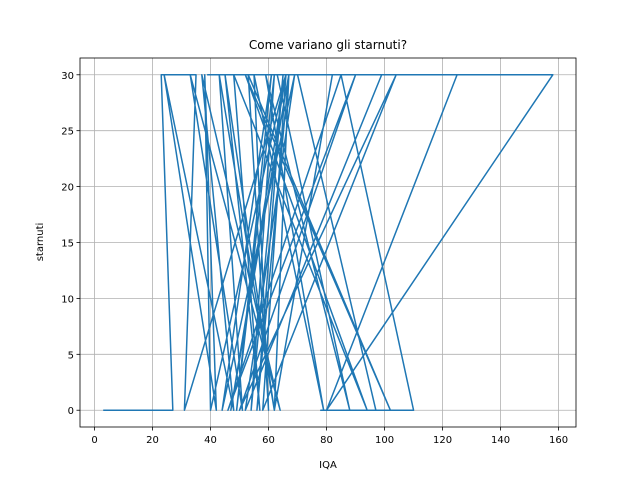  What do you see at coordinates (558, 440) in the screenshot?
I see `x-tick-label: 160` at bounding box center [558, 440].